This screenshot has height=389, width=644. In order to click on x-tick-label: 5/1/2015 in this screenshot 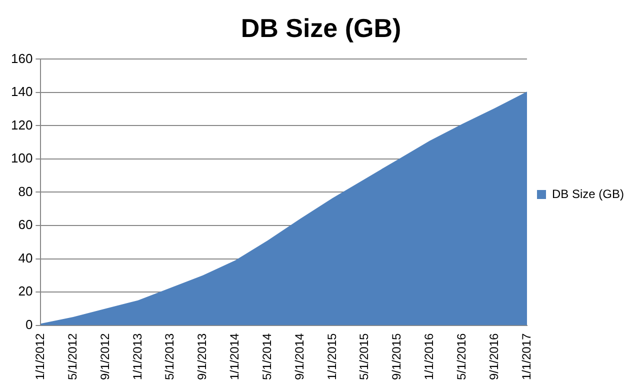, I will do `click(364, 356)`.